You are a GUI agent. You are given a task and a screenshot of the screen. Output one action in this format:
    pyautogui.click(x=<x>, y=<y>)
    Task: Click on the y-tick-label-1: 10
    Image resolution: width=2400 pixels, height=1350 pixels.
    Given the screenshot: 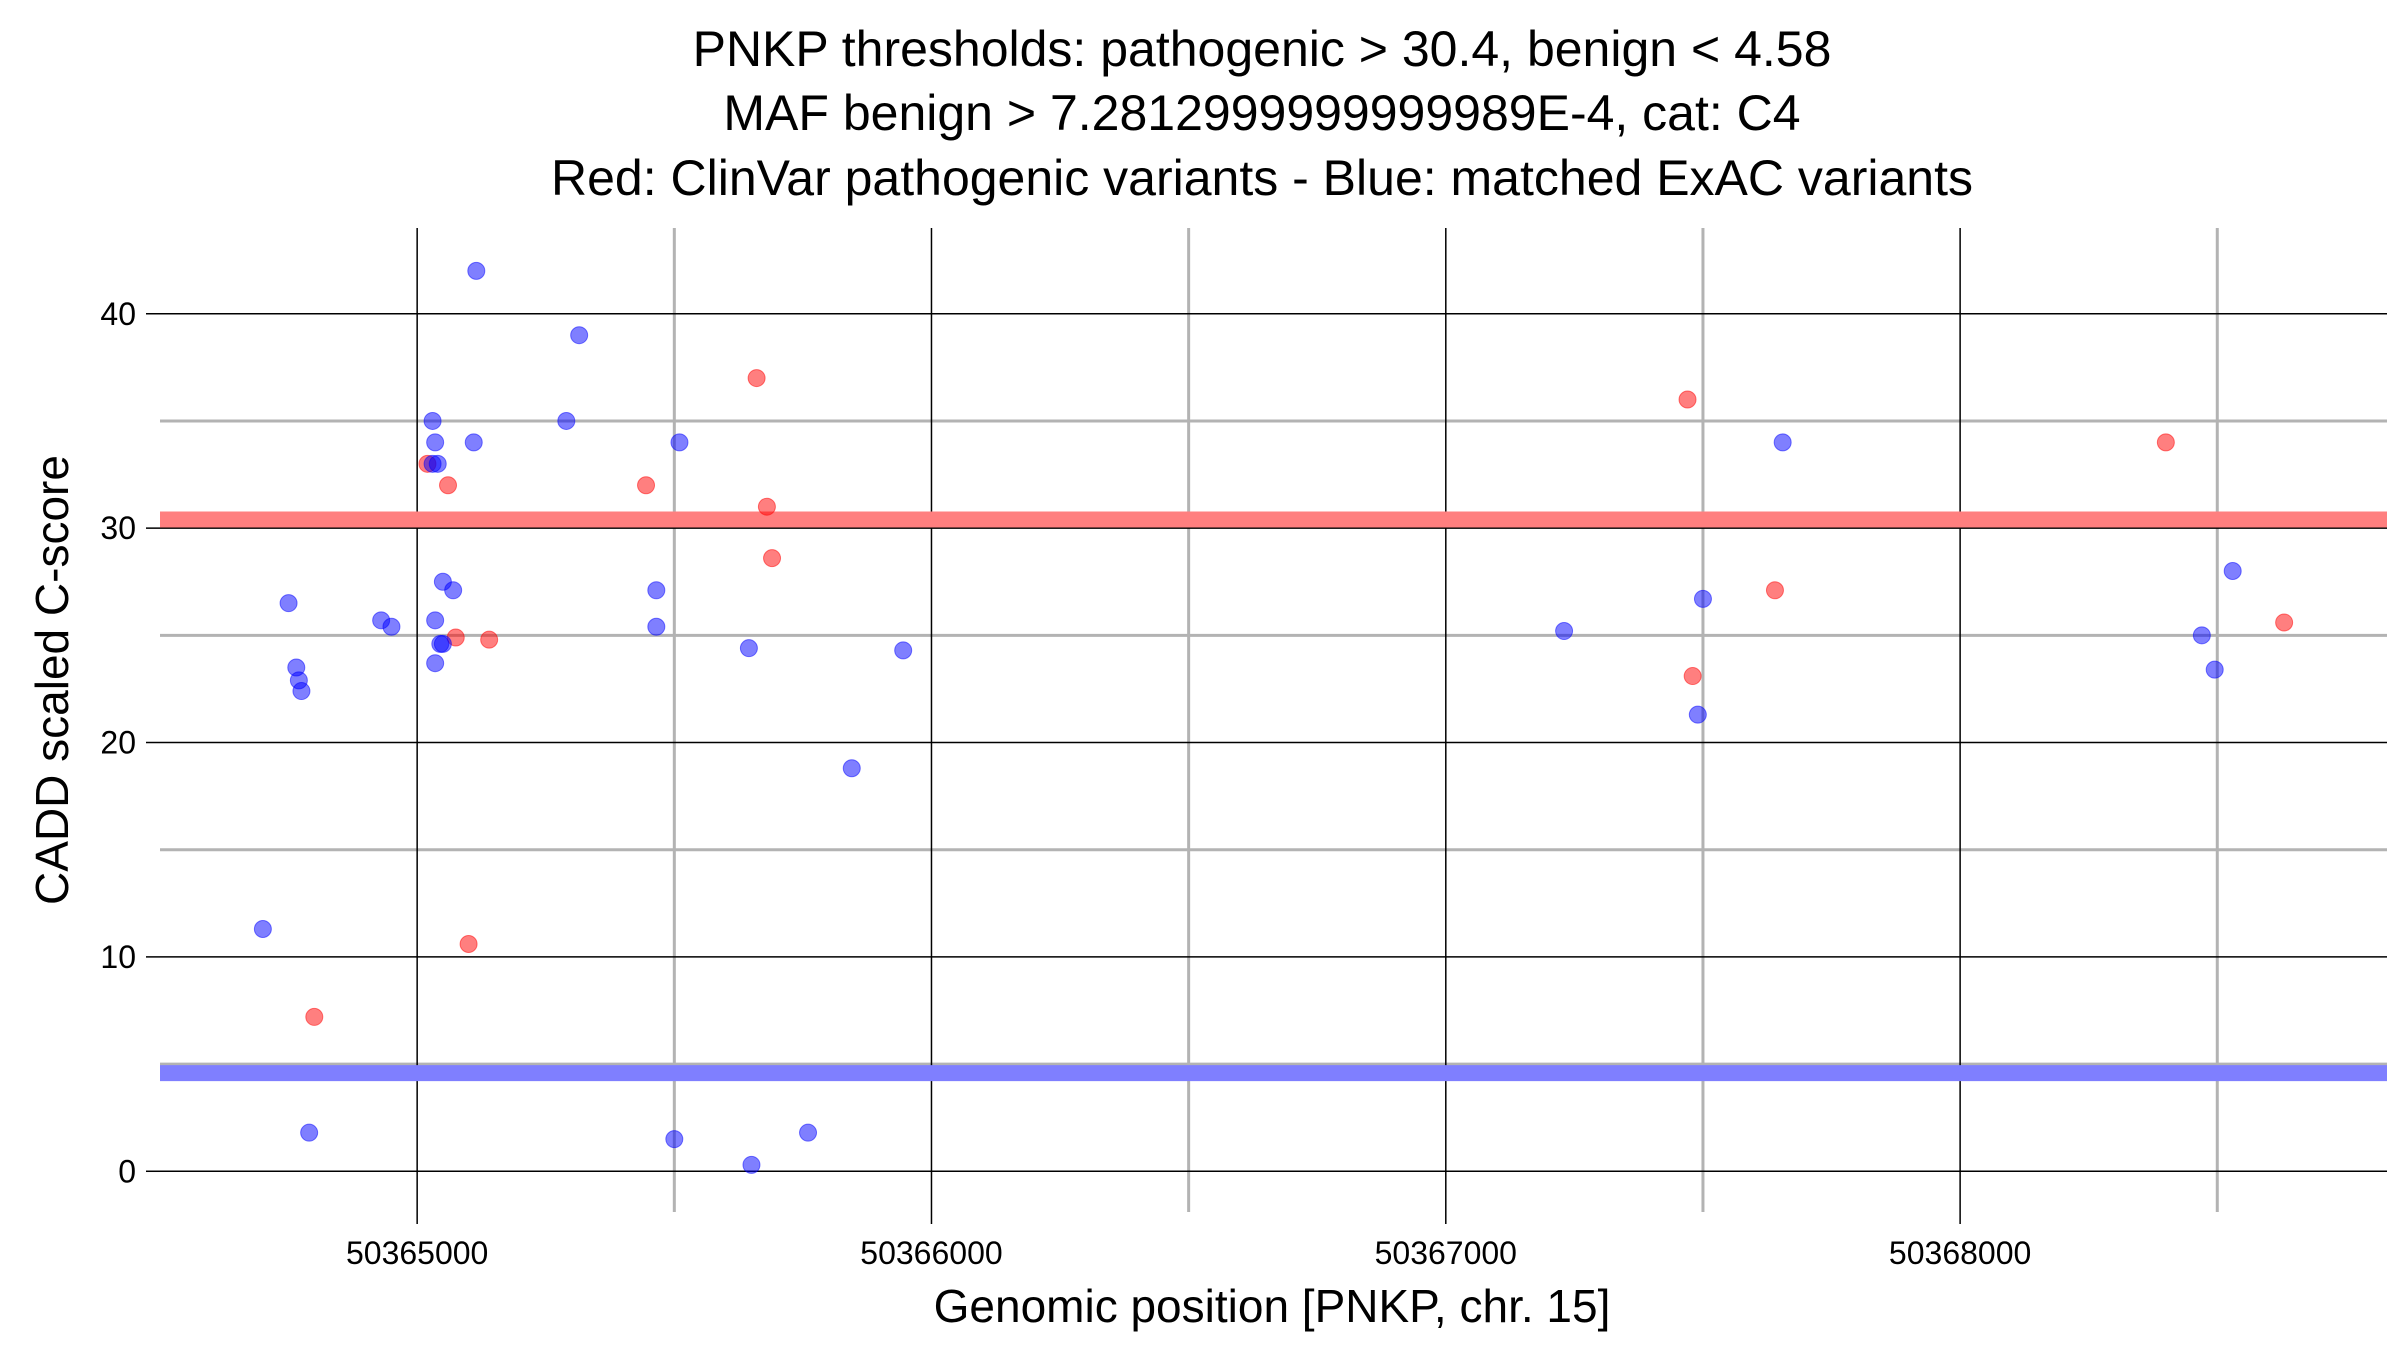 What is the action you would take?
    pyautogui.click(x=118, y=957)
    